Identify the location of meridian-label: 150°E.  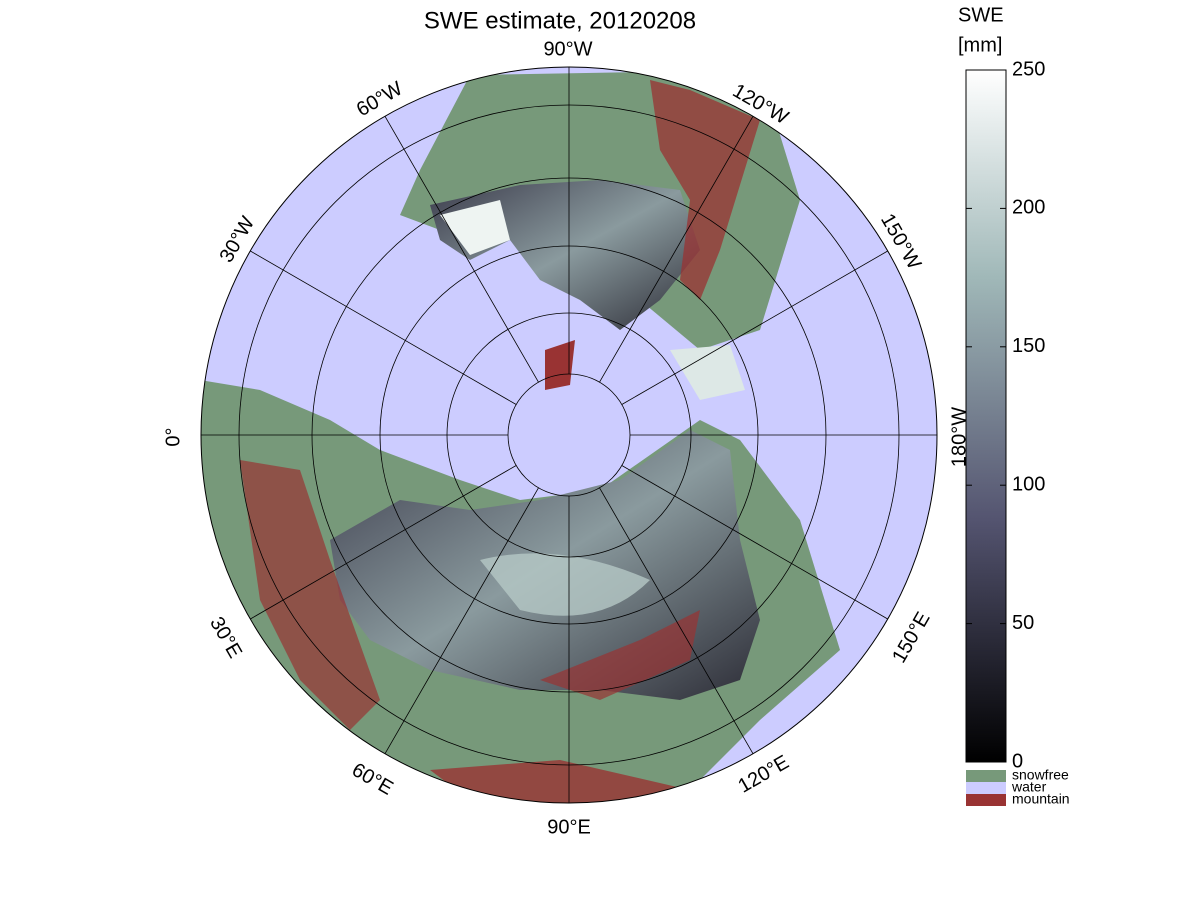
(911, 637).